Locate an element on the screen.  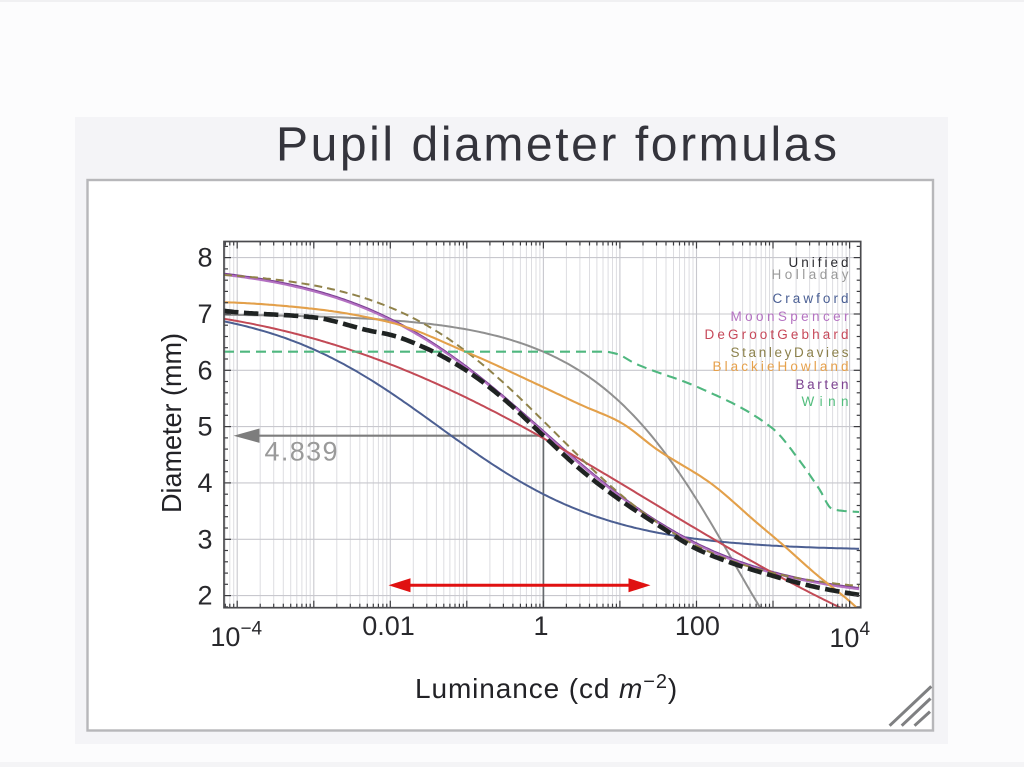
svg-text: Luminance (cd m−2) is located at coordinates (546, 687).